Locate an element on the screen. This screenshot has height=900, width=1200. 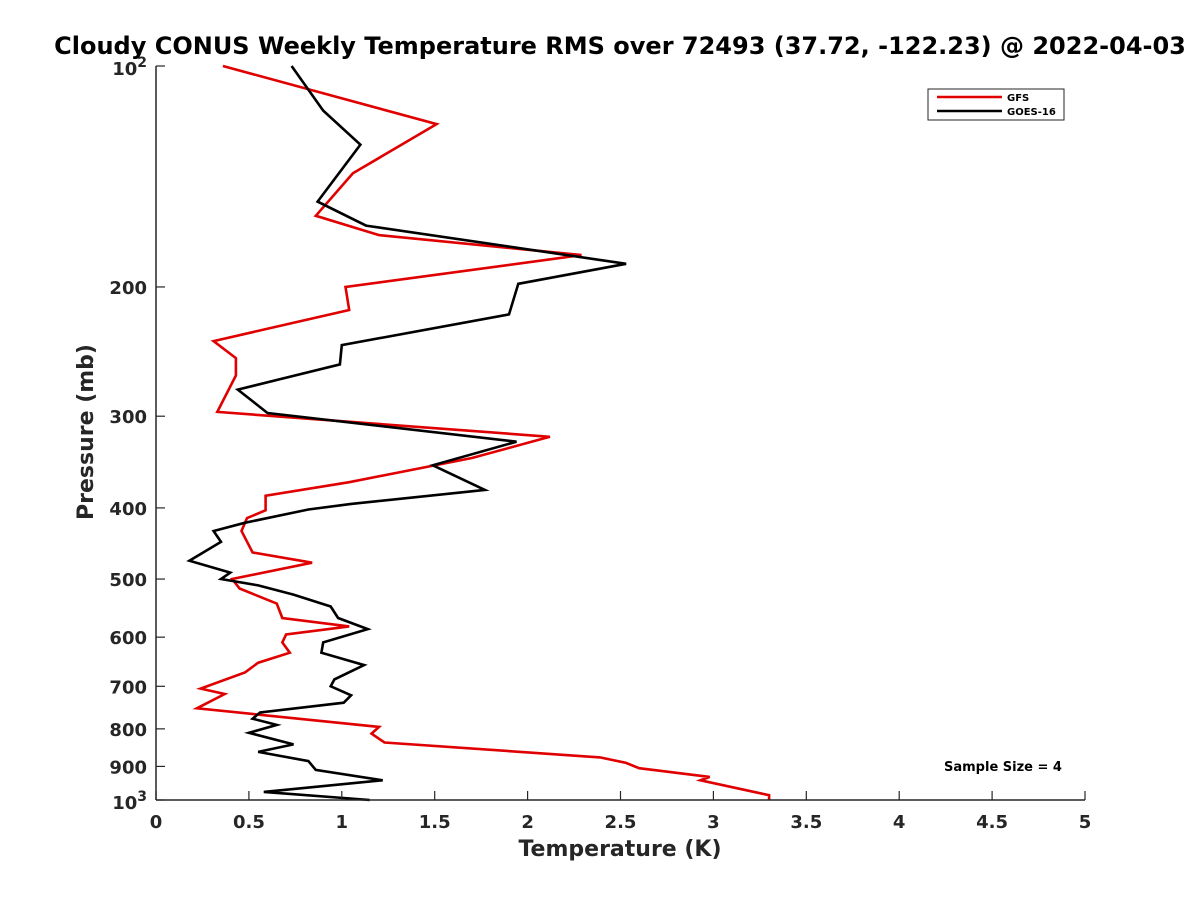
x-tick-label: 2.5 is located at coordinates (621, 822).